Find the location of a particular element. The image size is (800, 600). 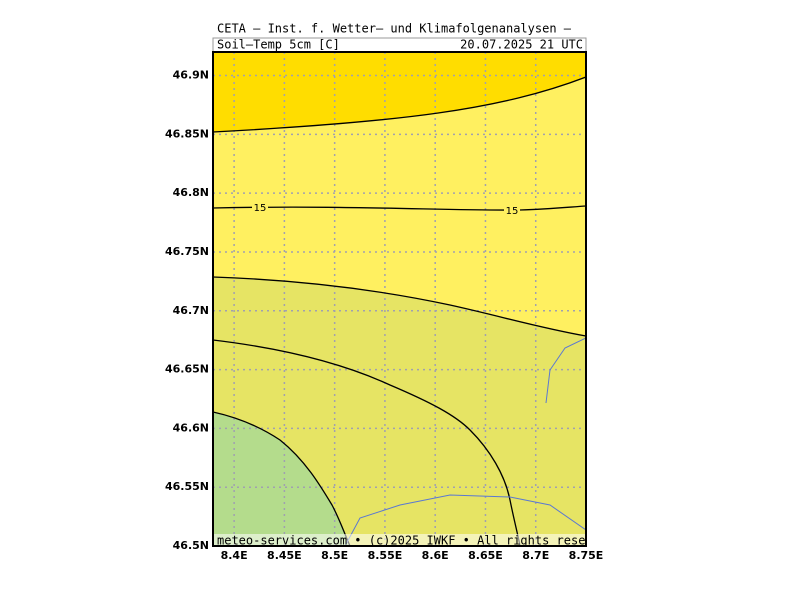

y-tick-label: 46.65N is located at coordinates (187, 369).